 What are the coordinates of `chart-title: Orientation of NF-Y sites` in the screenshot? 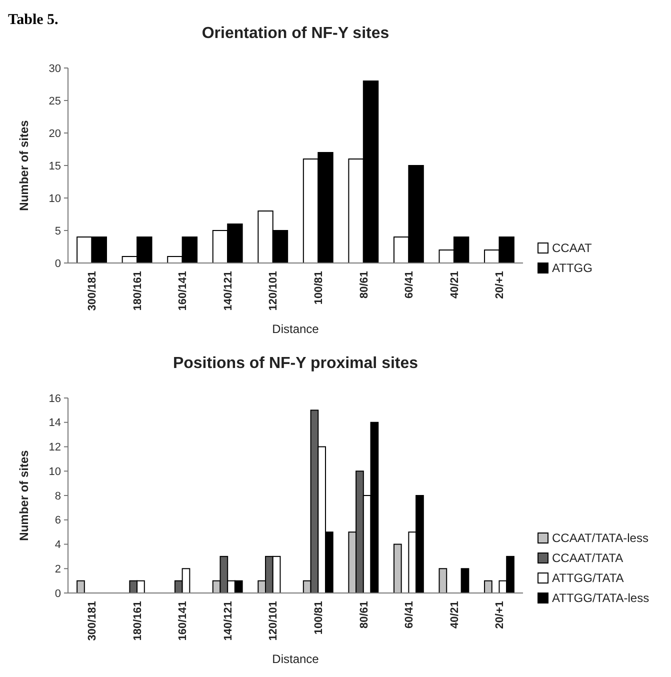 It's located at (296, 33).